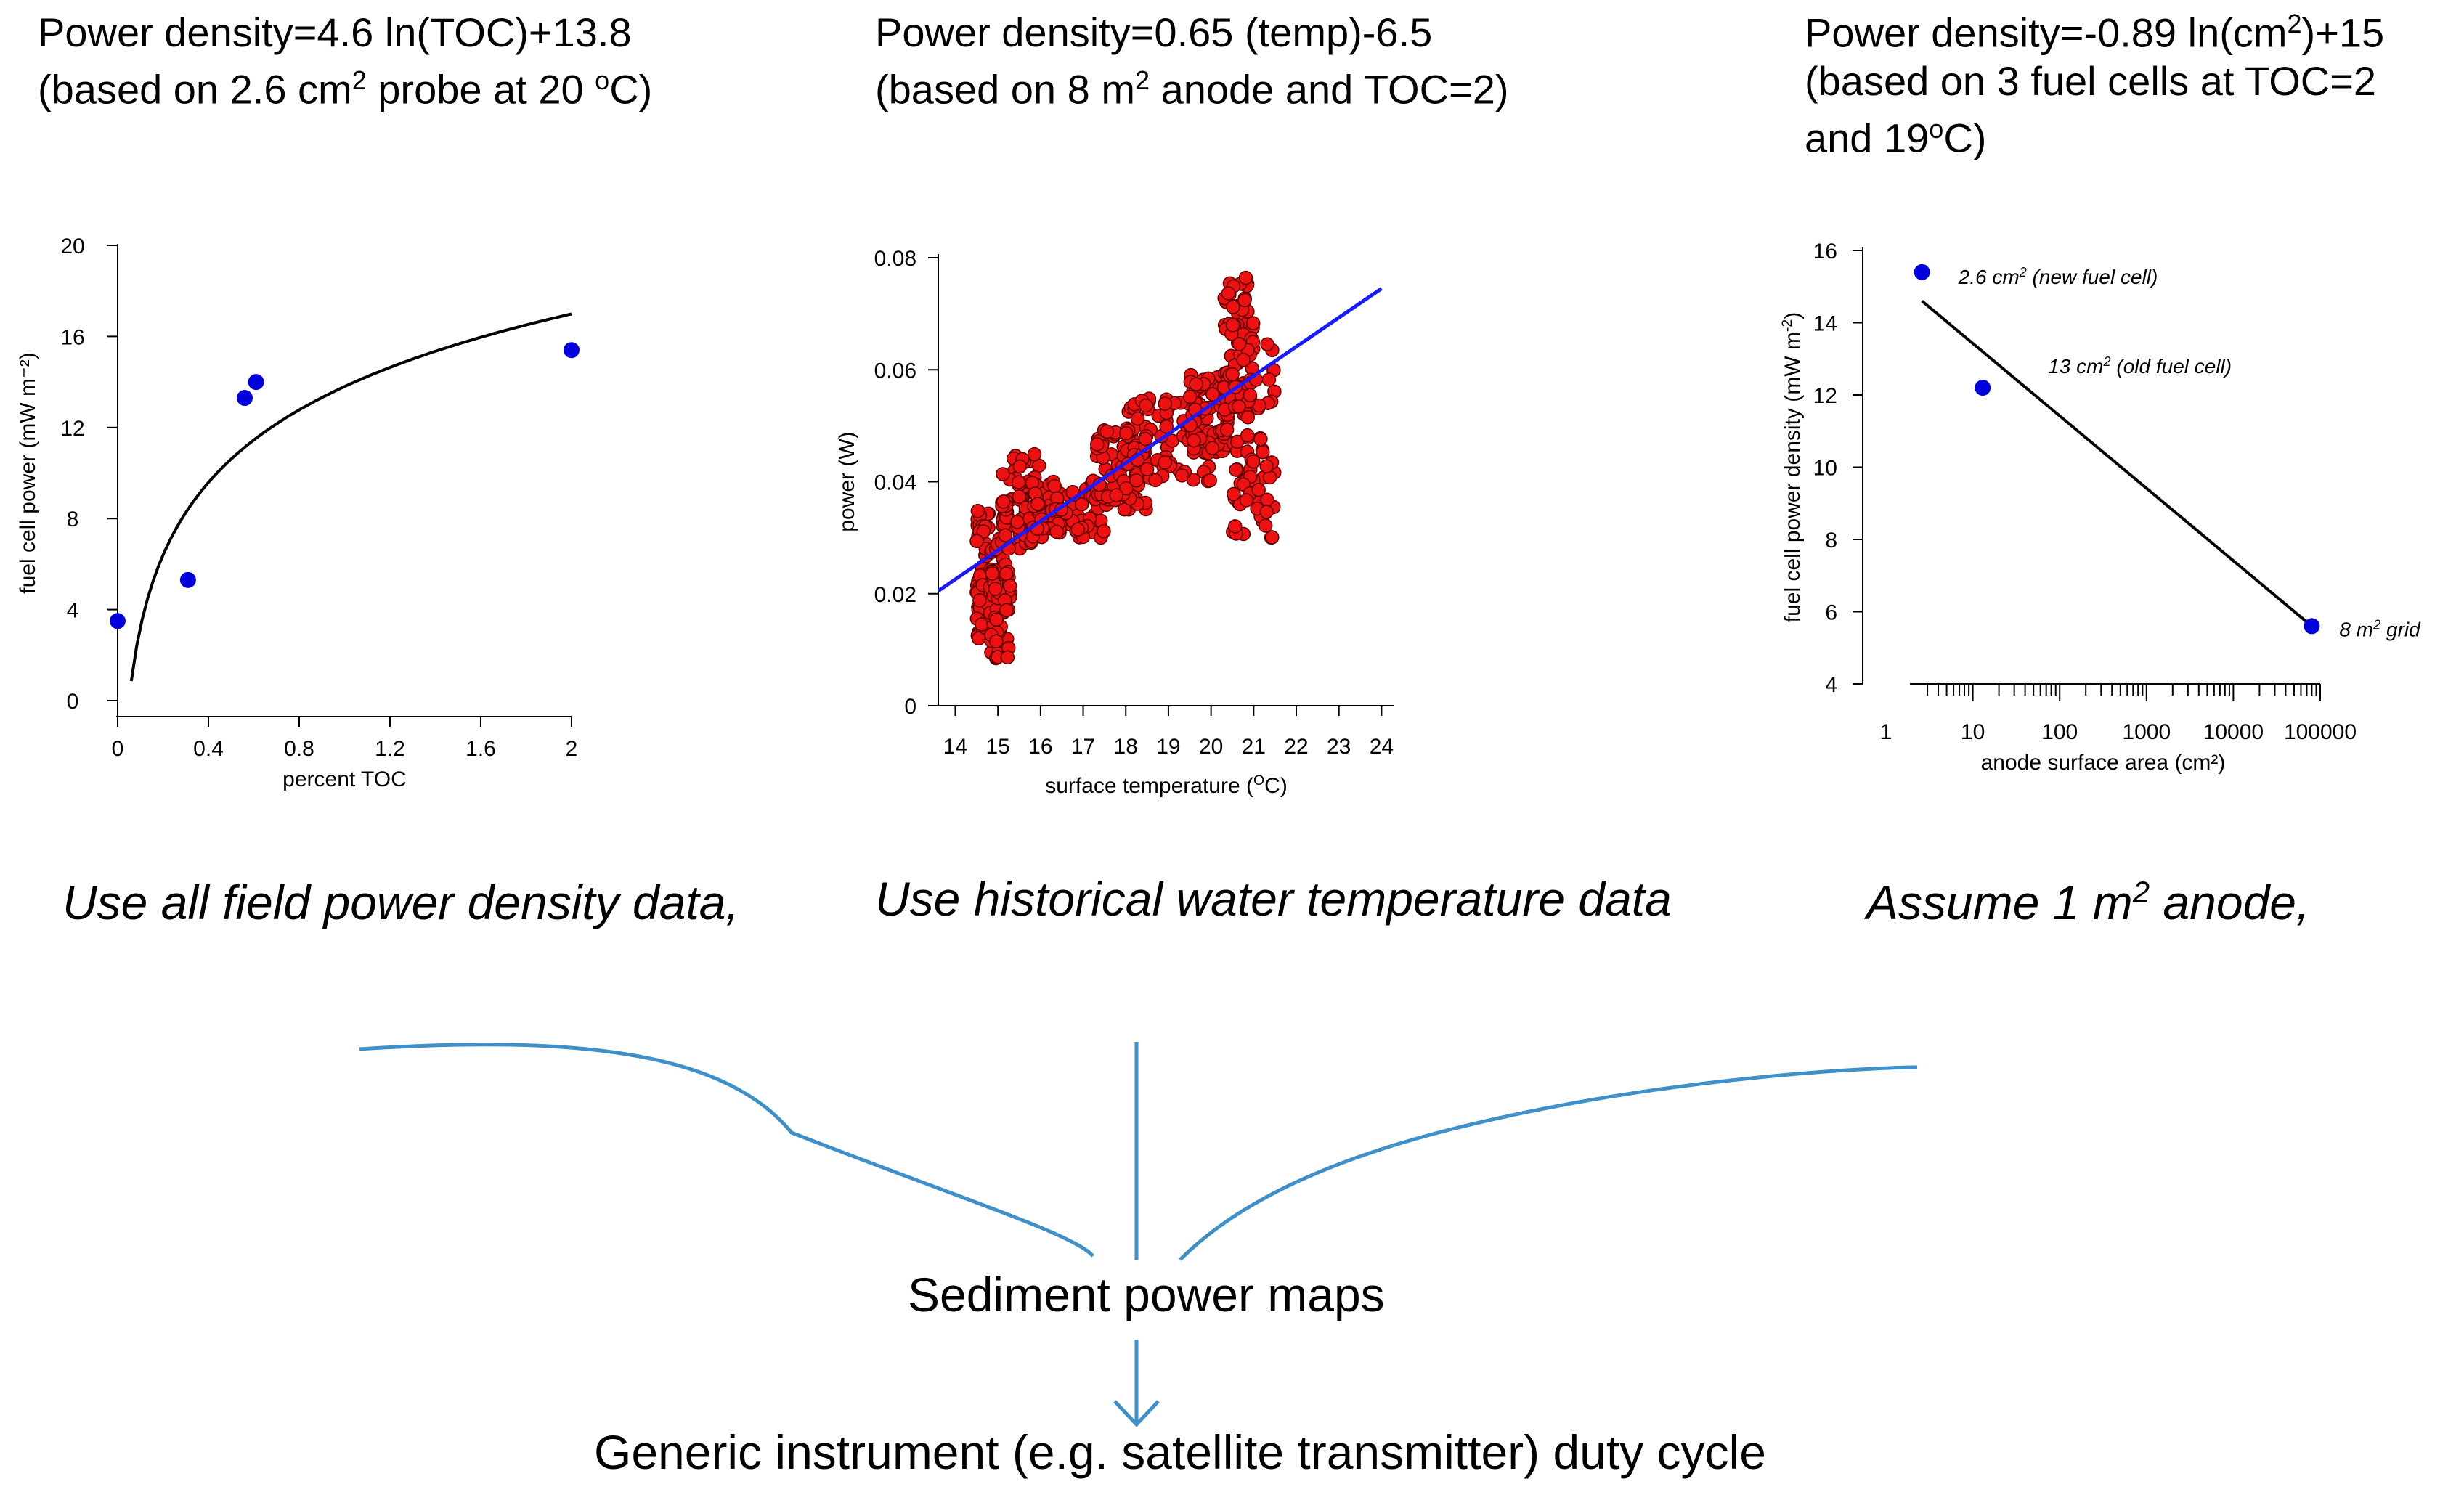  What do you see at coordinates (2141, 892) in the screenshot?
I see `caption-3-sup: 2` at bounding box center [2141, 892].